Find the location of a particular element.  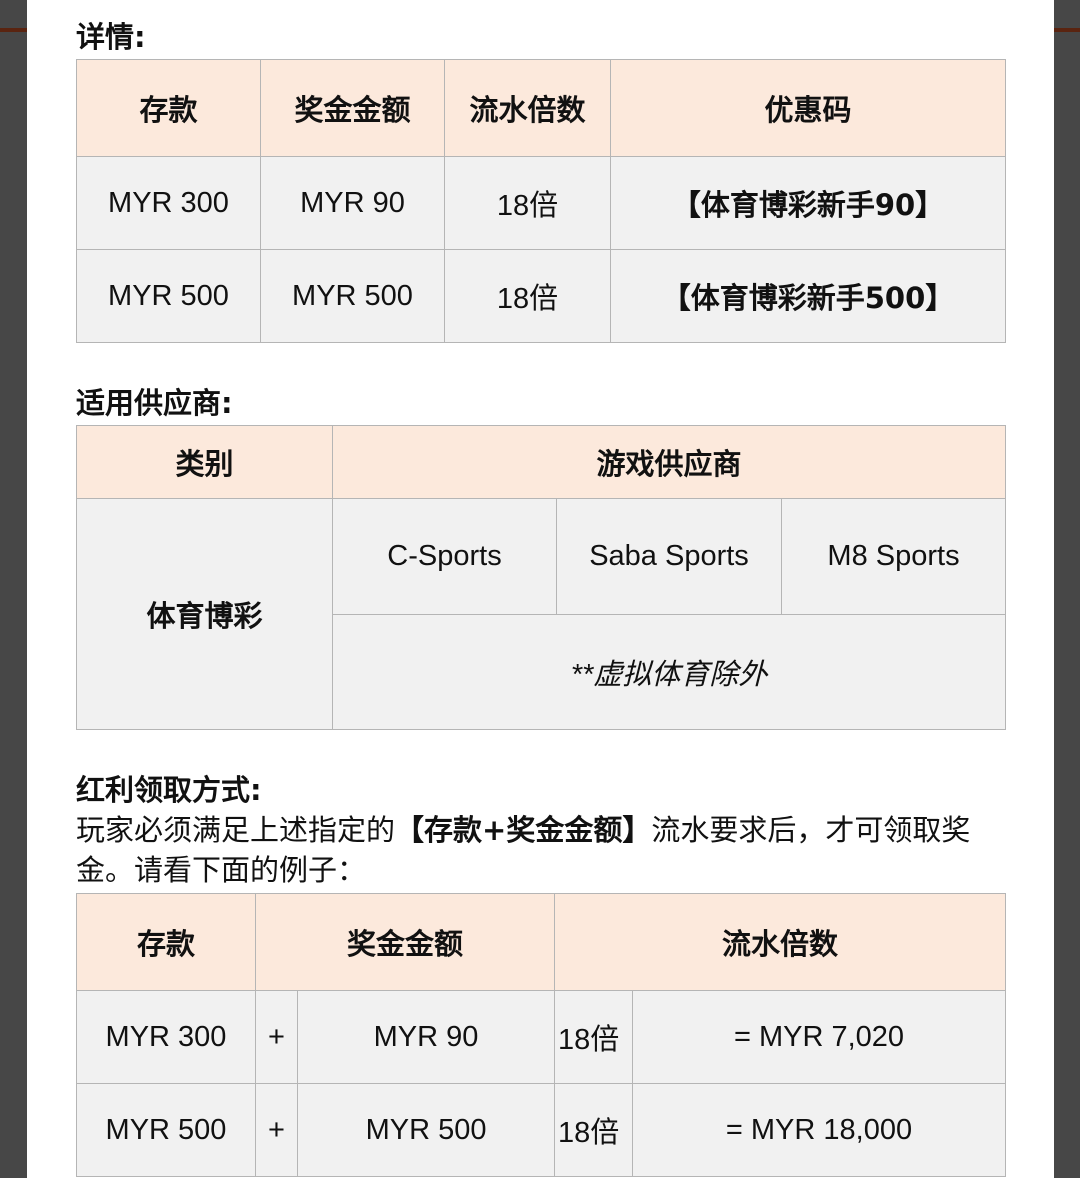

claim-text-bold: 【存款+奖金金额】 is located at coordinates (523, 830).